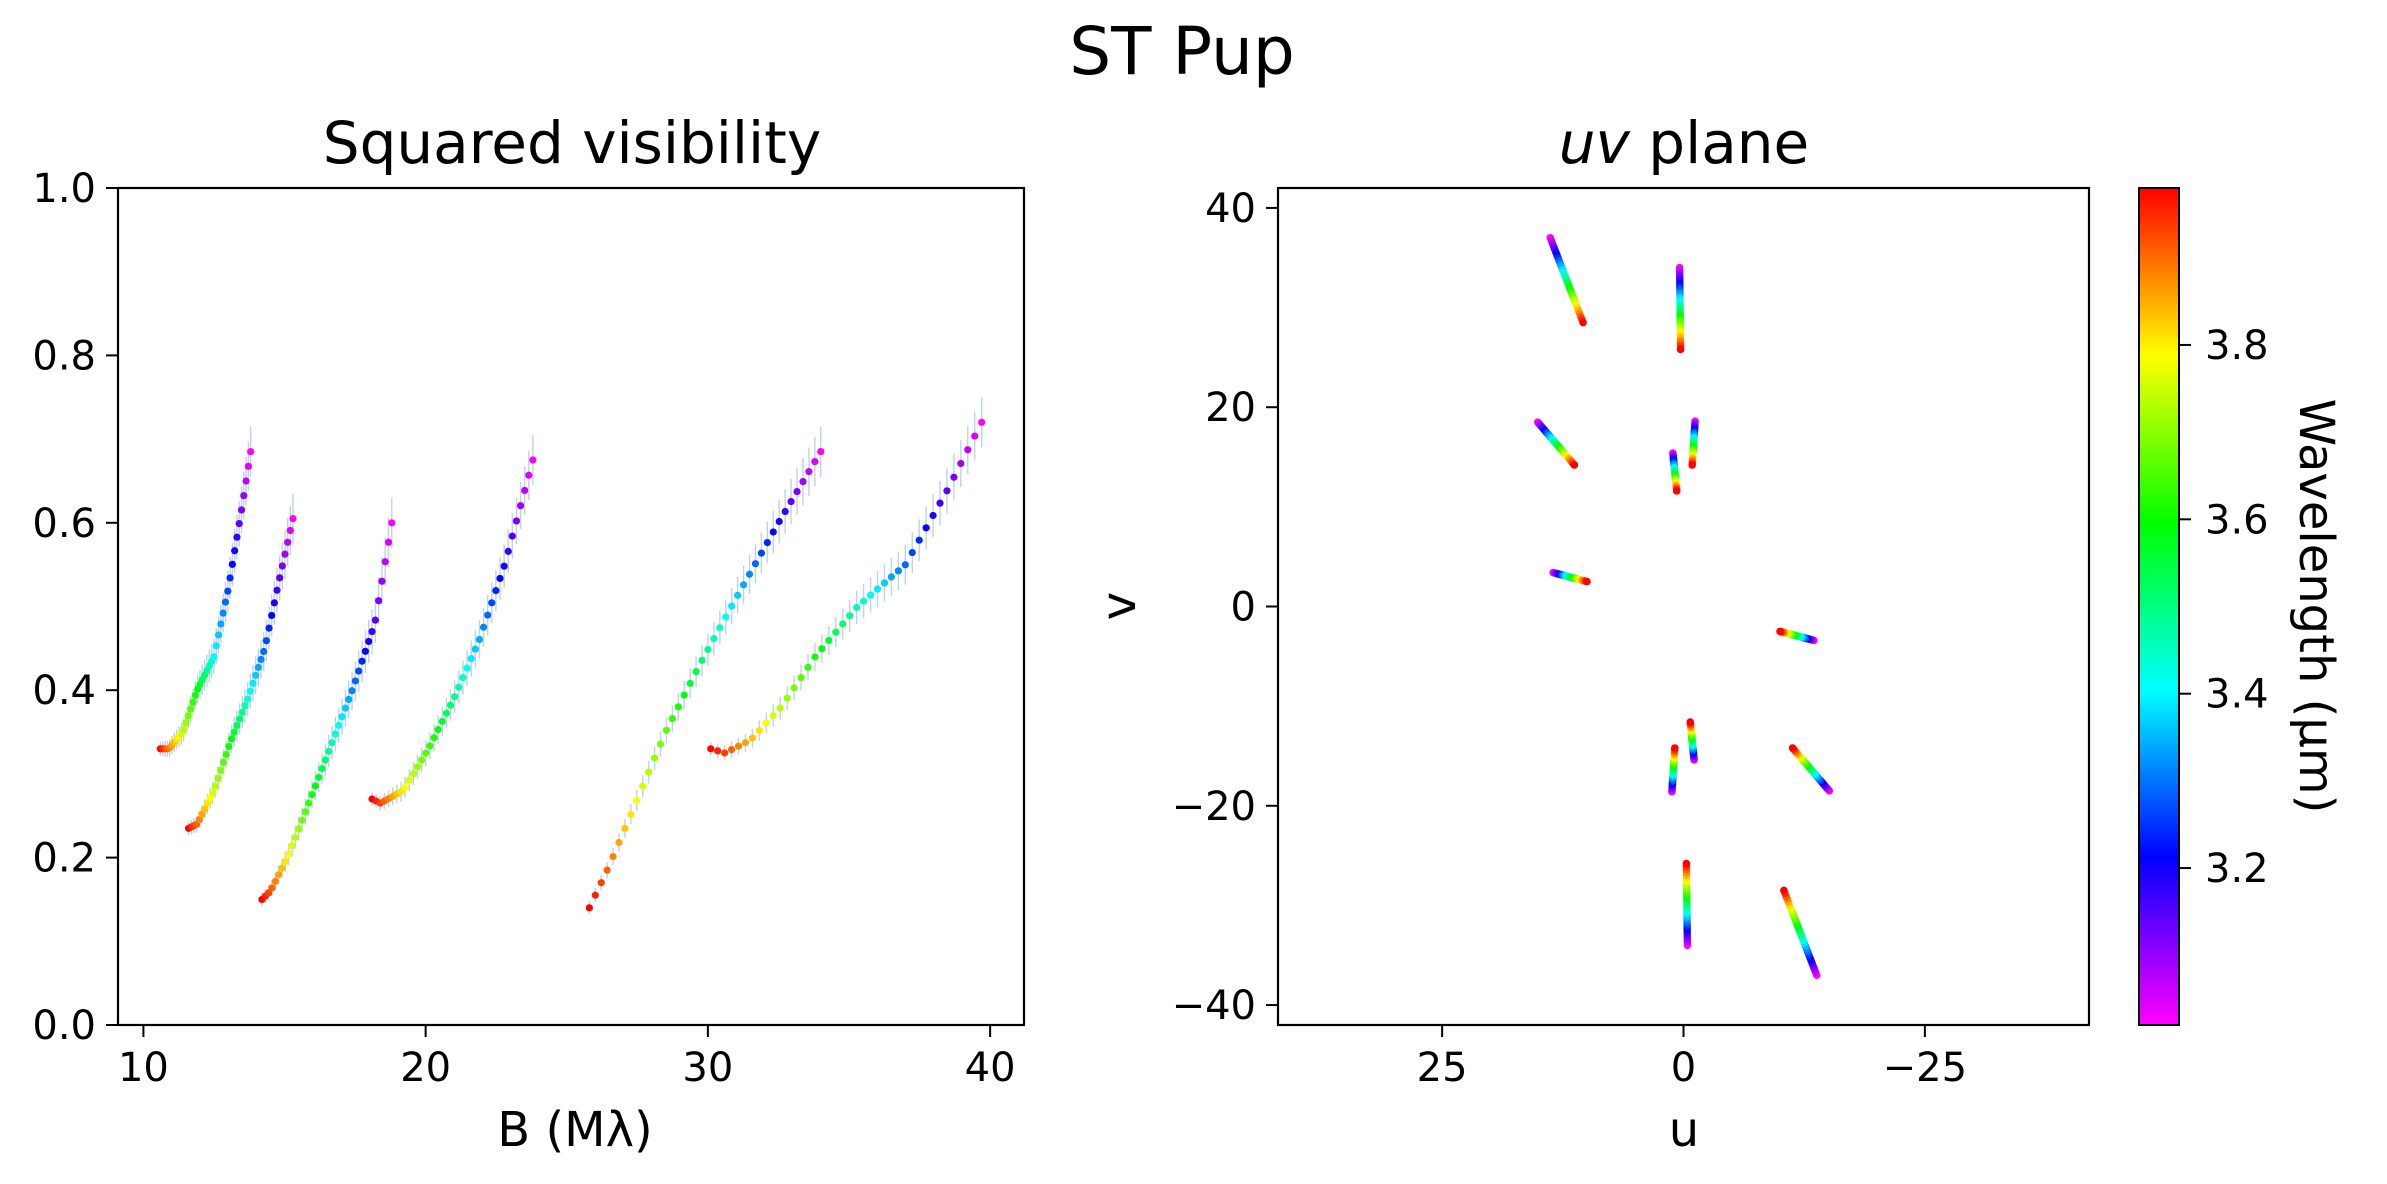 The height and width of the screenshot is (1184, 2387). Describe the element at coordinates (425, 1068) in the screenshot. I see `visibility-x-tick-label: 20` at that location.